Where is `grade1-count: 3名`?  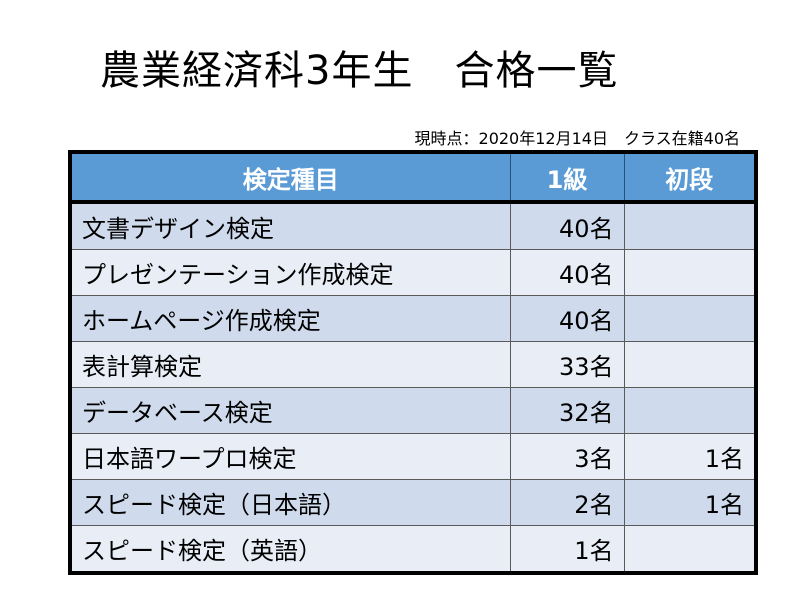 grade1-count: 3名 is located at coordinates (567, 456).